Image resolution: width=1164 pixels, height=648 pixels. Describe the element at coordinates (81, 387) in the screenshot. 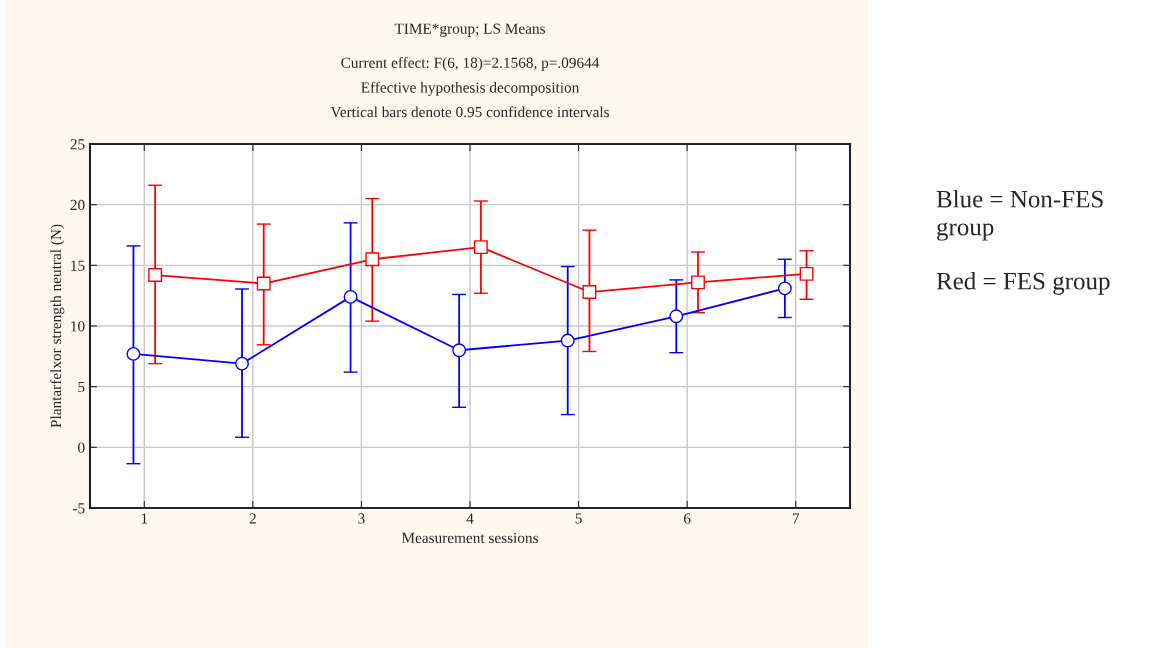

I see `y-tick-label: 5` at that location.